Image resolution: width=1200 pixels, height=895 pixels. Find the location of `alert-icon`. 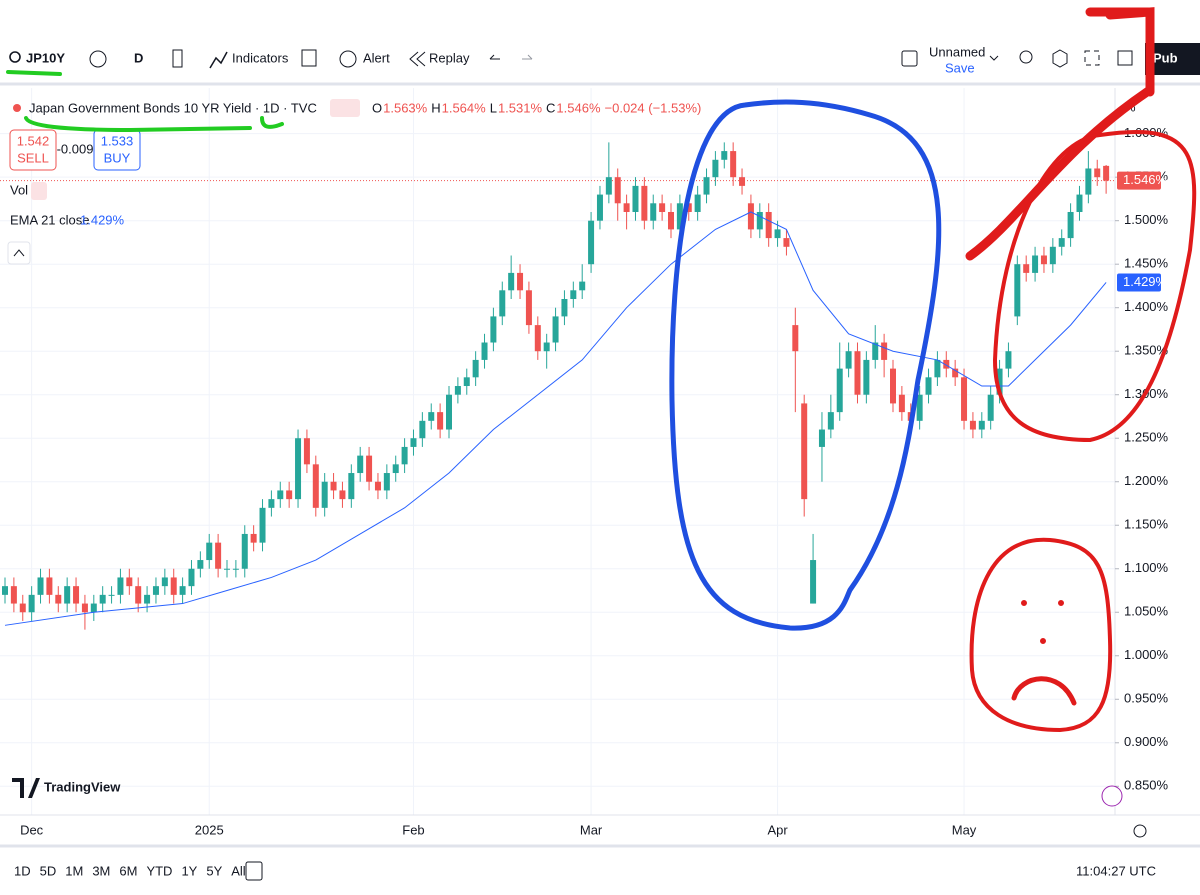

alert-icon is located at coordinates (348, 59).